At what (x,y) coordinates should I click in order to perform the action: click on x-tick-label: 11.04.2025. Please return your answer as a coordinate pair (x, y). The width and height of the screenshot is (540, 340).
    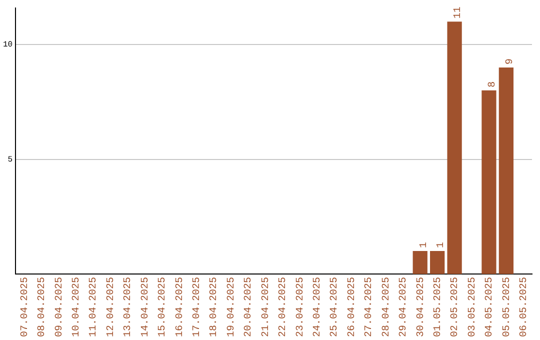
    Looking at the image, I should click on (94, 307).